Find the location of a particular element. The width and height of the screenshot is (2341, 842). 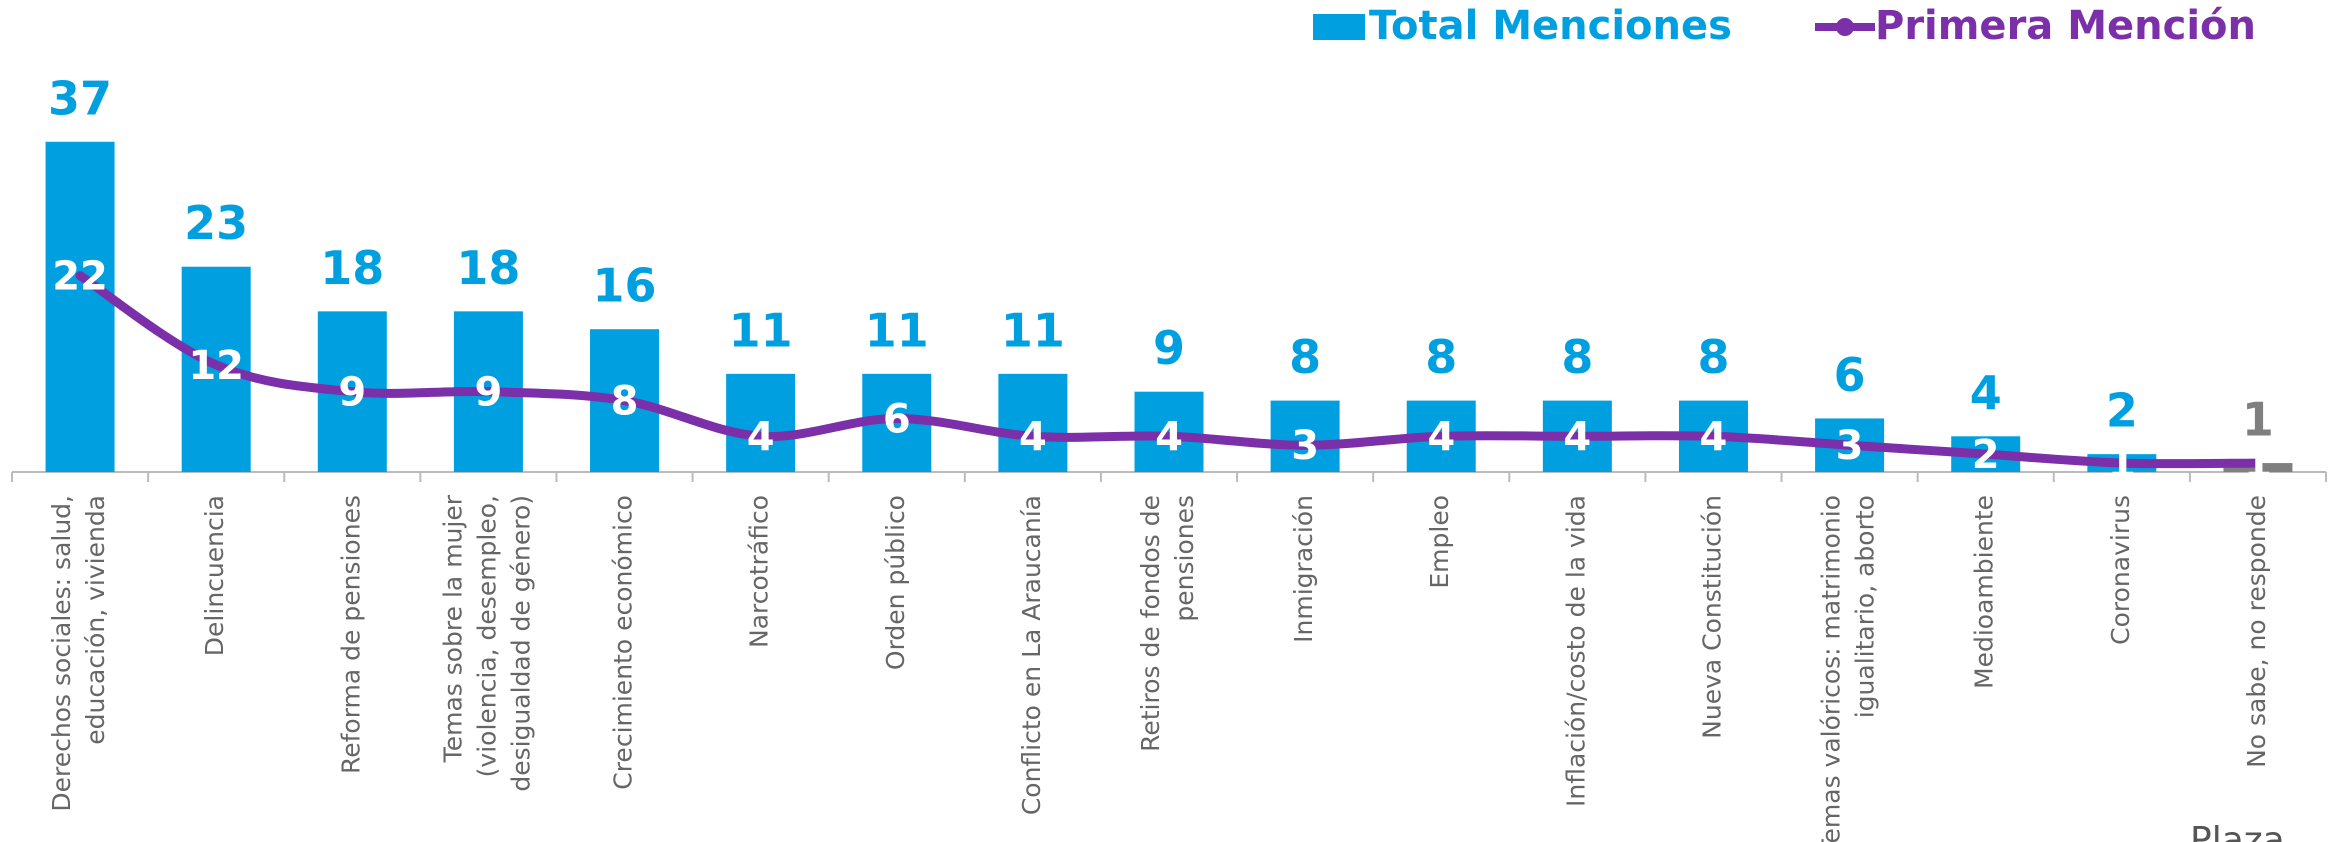

x-tick-label: Delincuencia is located at coordinates (214, 575).